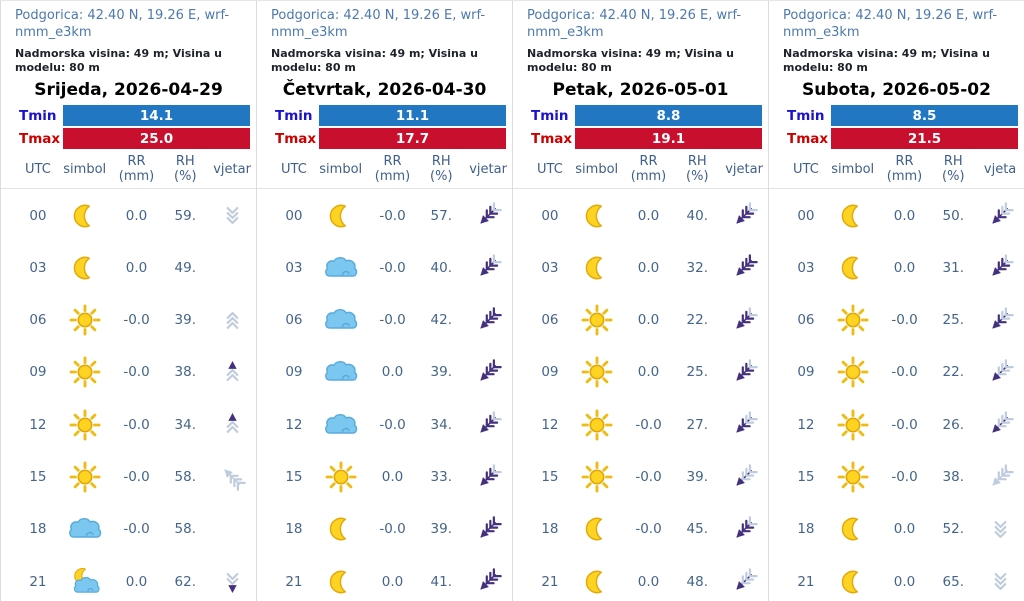 The width and height of the screenshot is (1024, 601). What do you see at coordinates (441, 176) in the screenshot?
I see `col-header-rh-unit: (%)` at bounding box center [441, 176].